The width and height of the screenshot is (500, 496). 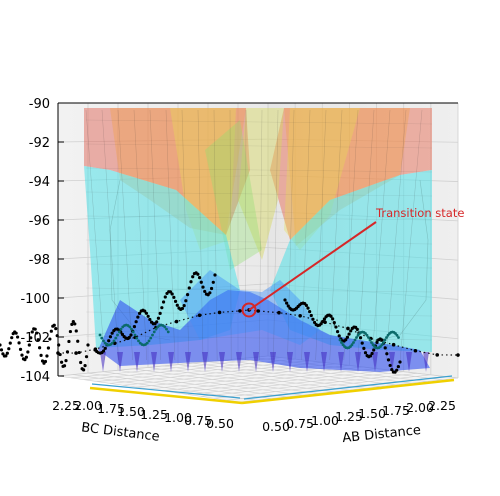 I want to click on surface-band-yellow-left, so click(x=203, y=179).